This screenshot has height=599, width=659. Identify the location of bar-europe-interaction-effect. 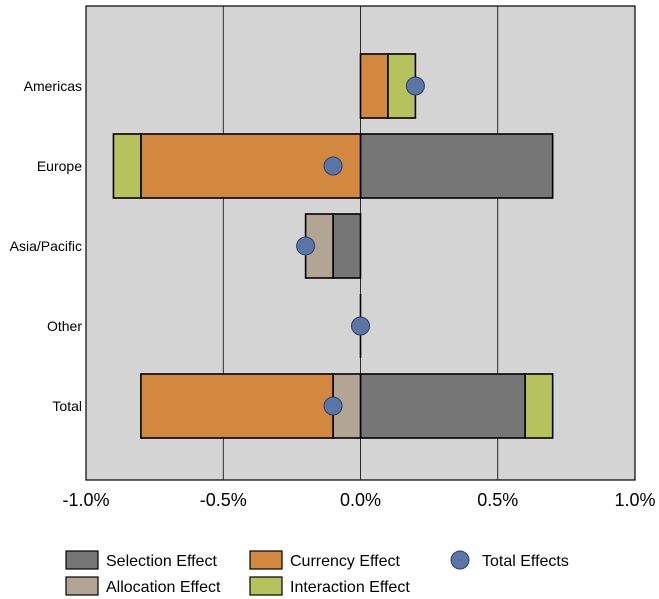
(127, 166).